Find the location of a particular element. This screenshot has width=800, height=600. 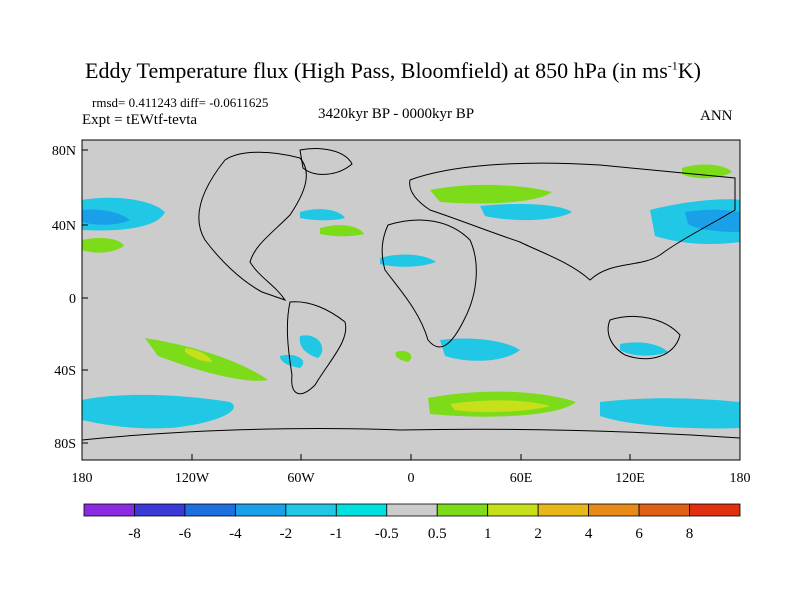

field-n-pacific-west-core is located at coordinates (106, 217).